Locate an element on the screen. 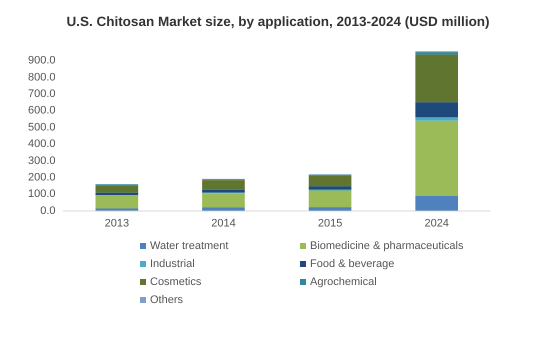  y-tick-label: 800.0 is located at coordinates (42, 77).